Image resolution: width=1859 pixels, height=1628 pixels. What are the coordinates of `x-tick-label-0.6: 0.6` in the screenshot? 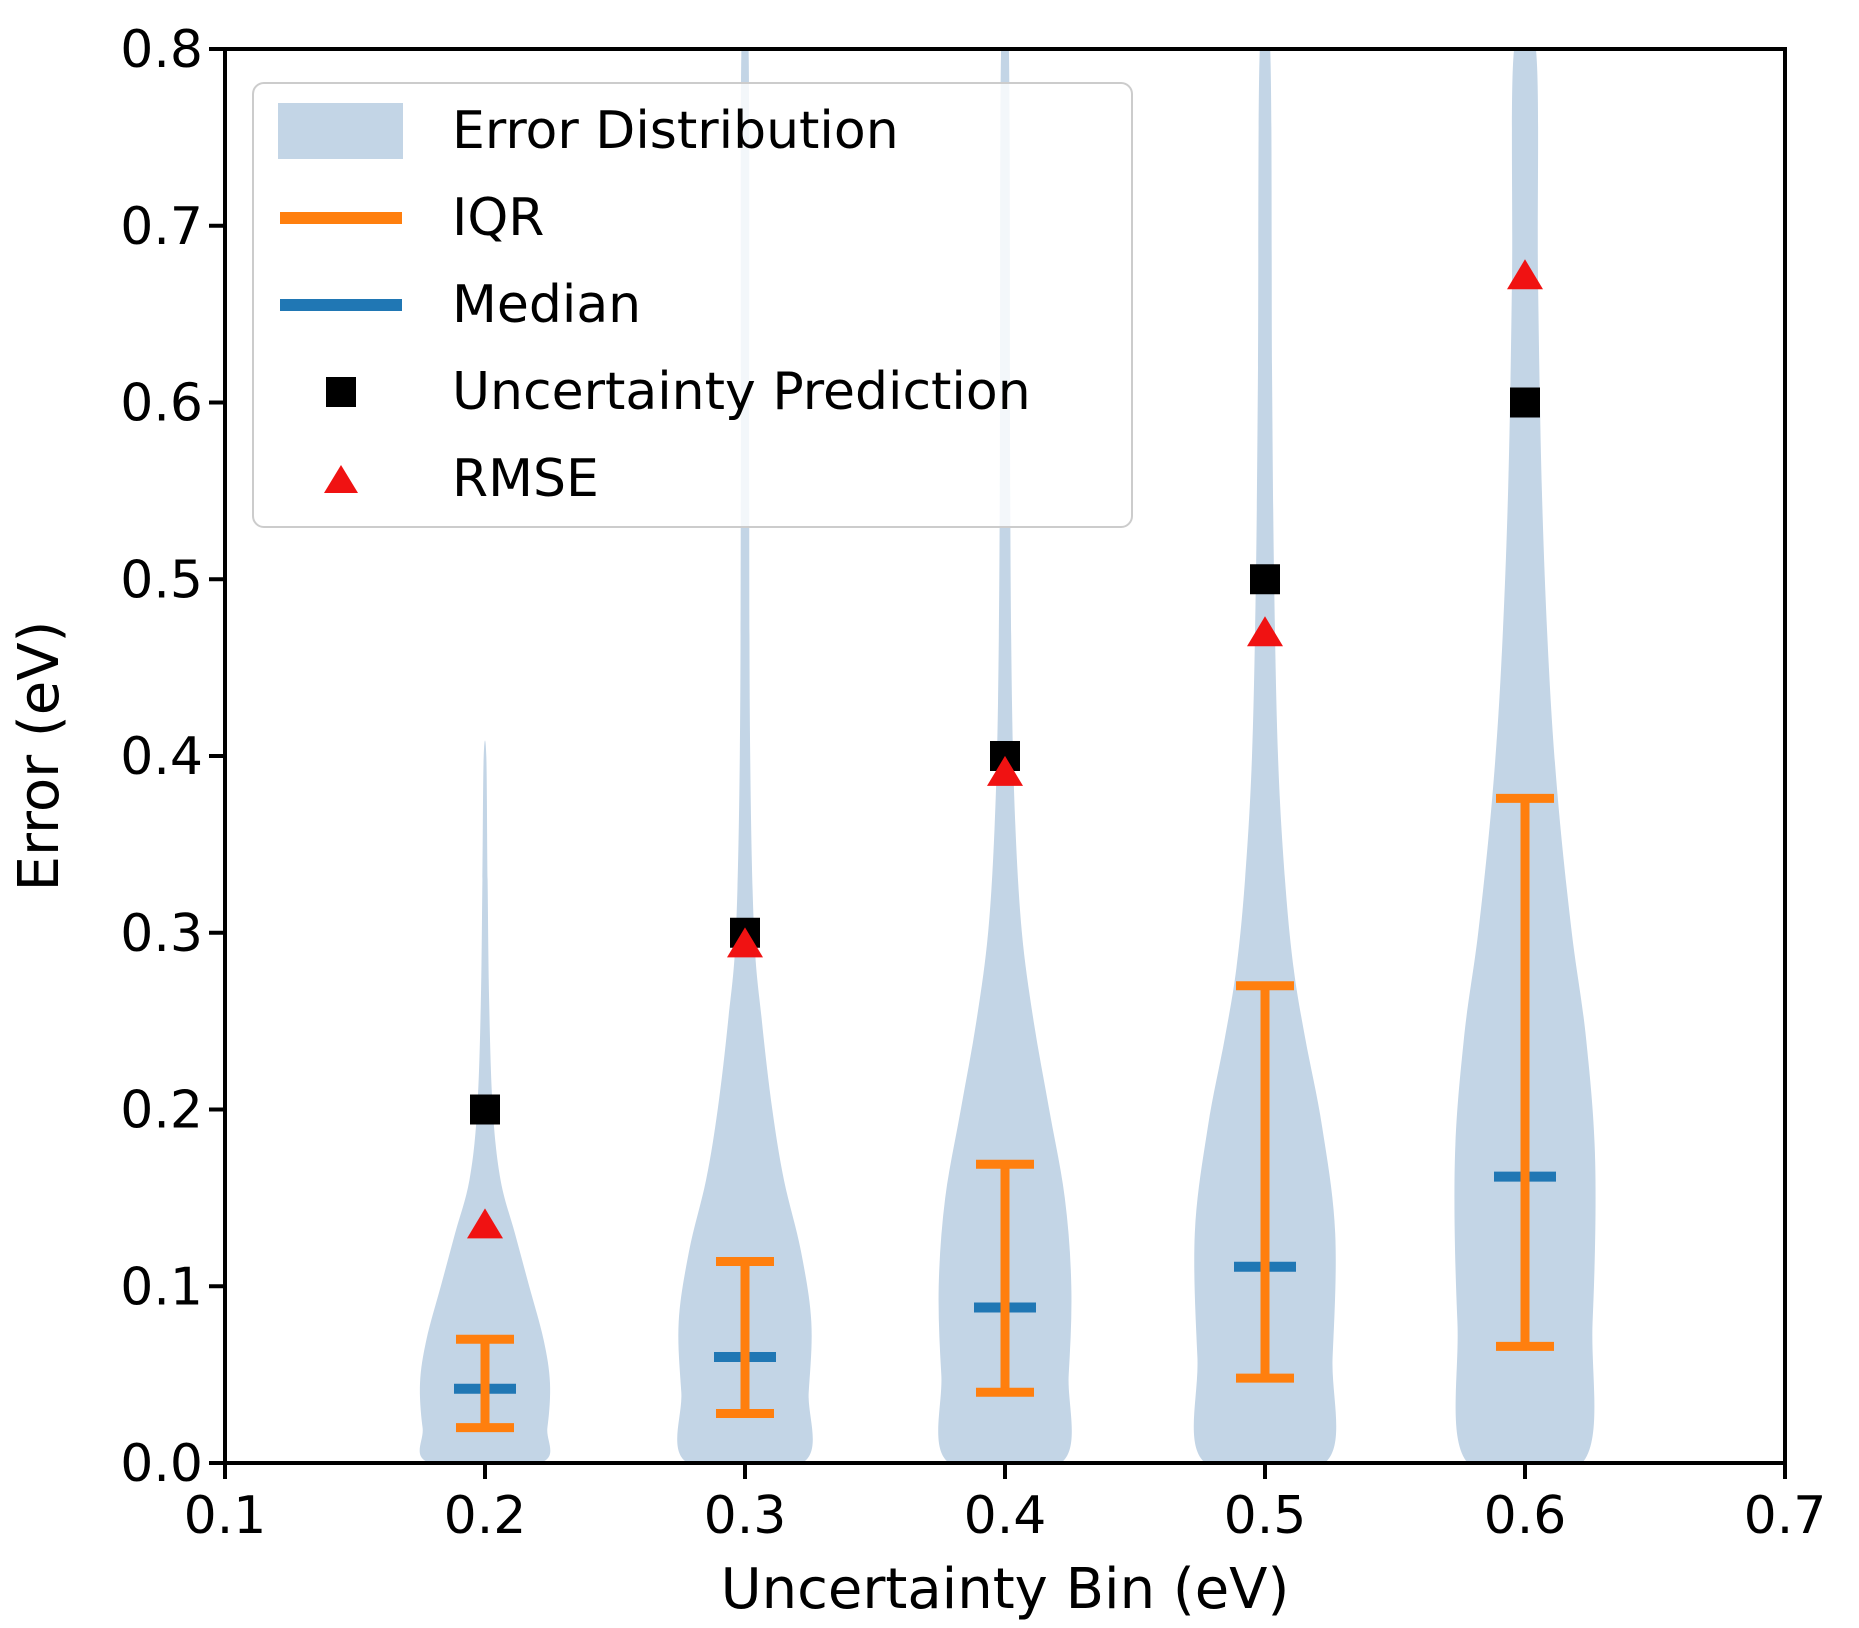 It's located at (1525, 1516).